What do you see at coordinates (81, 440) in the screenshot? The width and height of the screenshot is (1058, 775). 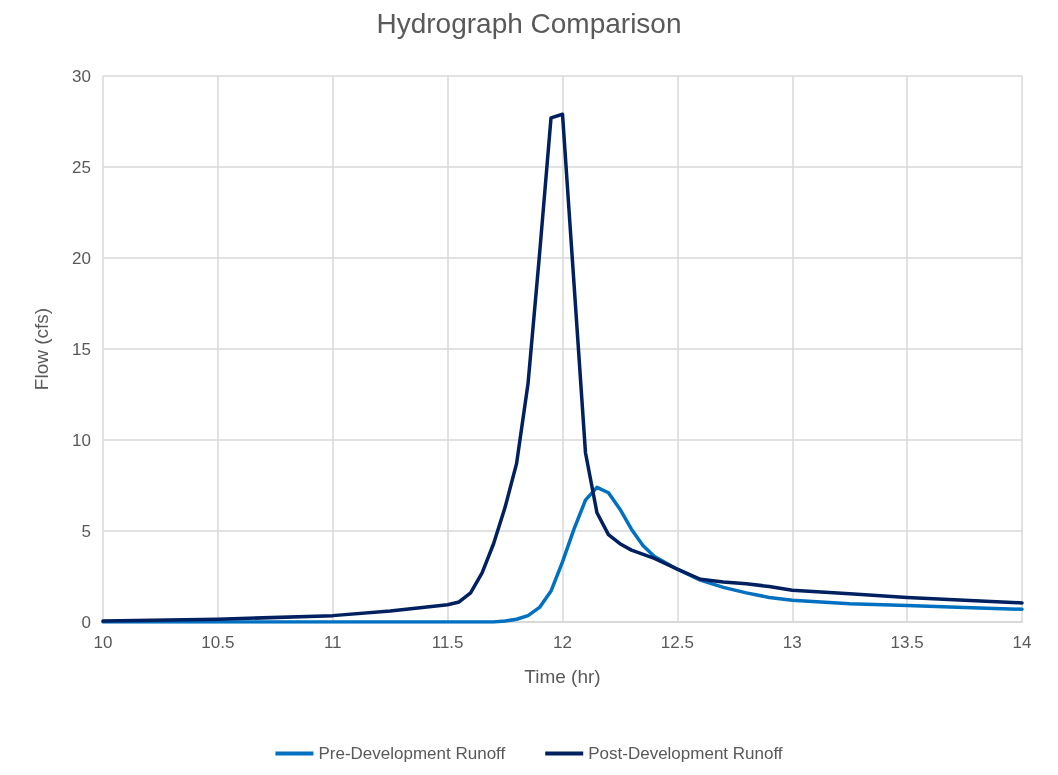 I see `y-tick-label: 10` at bounding box center [81, 440].